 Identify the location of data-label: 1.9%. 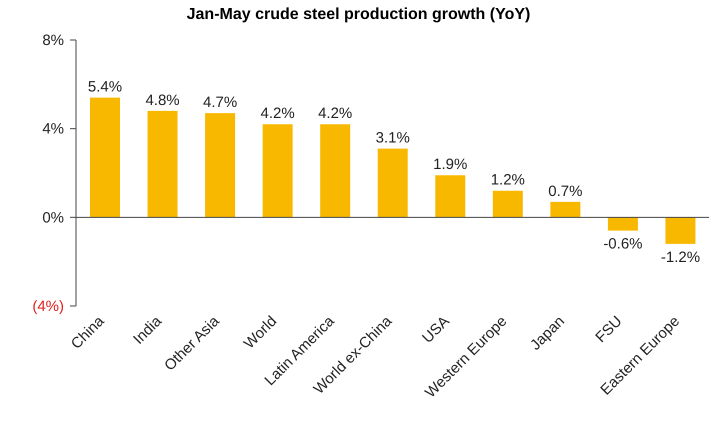
(450, 165).